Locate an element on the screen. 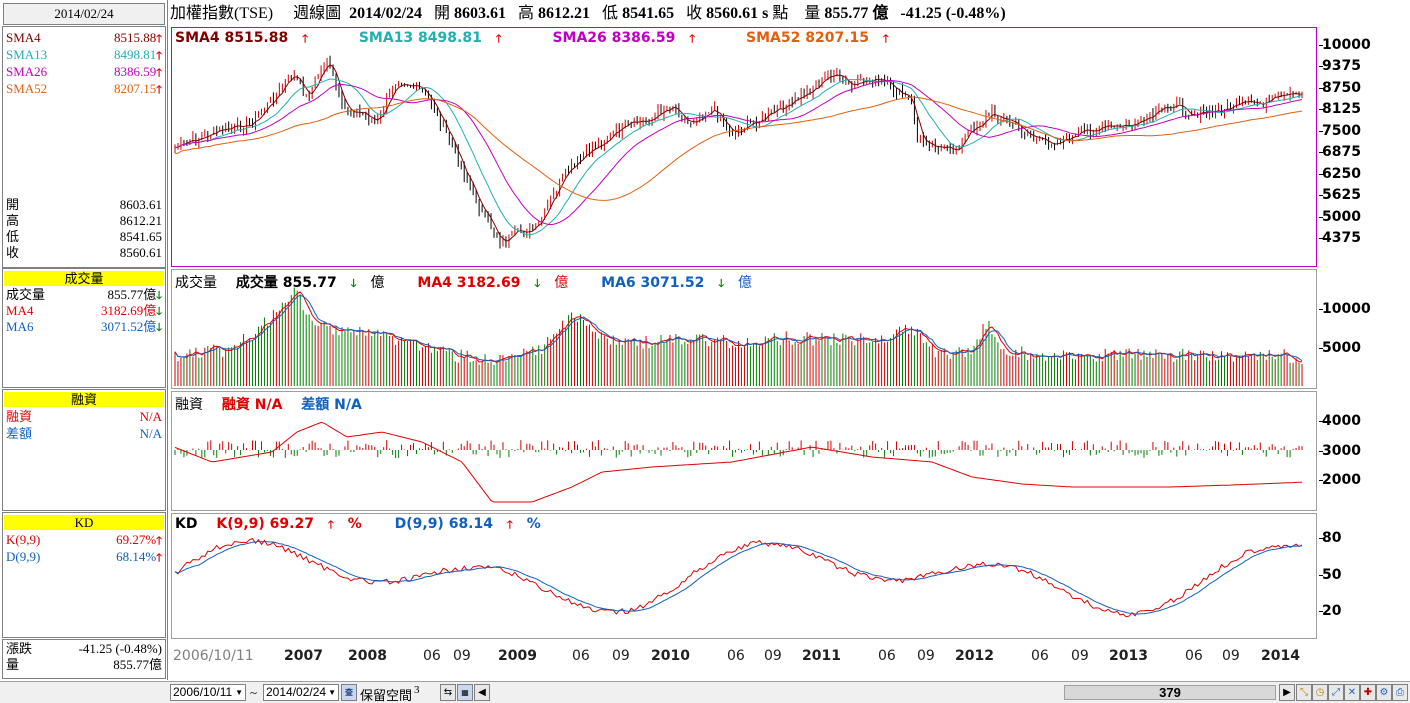 The width and height of the screenshot is (1410, 703). zoom-out-icon: ⤢ is located at coordinates (1336, 692).